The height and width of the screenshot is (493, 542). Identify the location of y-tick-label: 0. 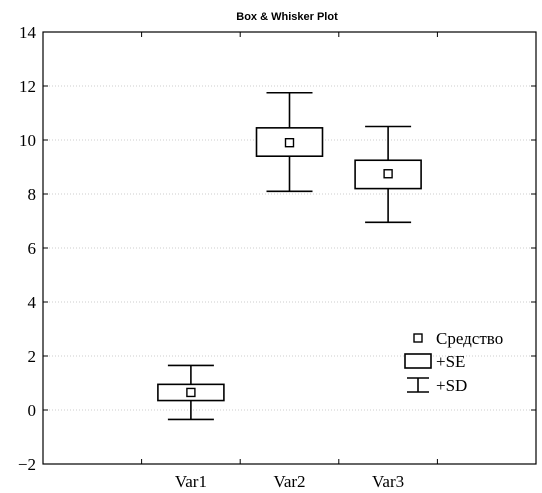
(32, 410).